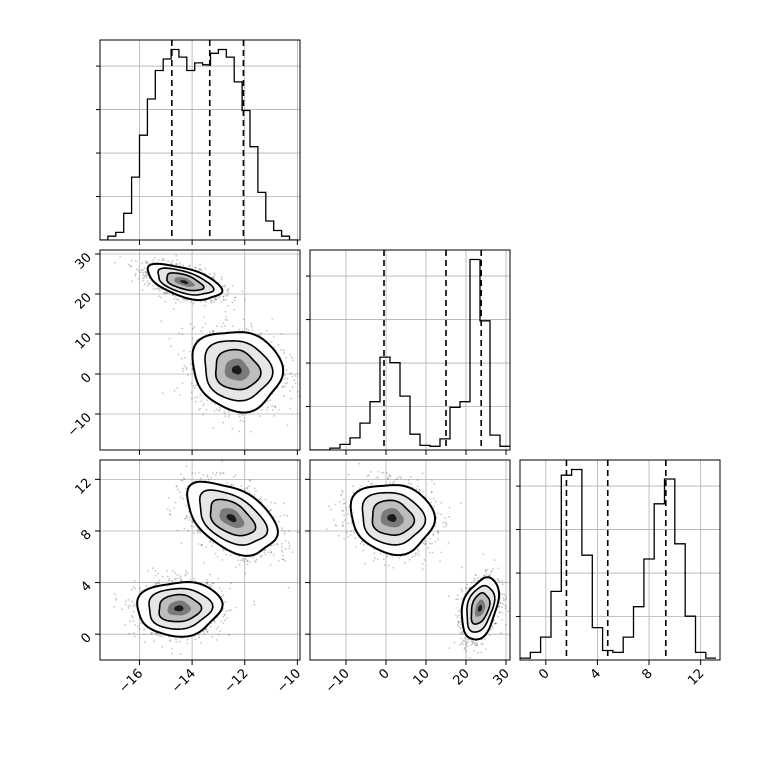 The height and width of the screenshot is (760, 760). Describe the element at coordinates (232, 518) in the screenshot. I see `density-contours` at that location.